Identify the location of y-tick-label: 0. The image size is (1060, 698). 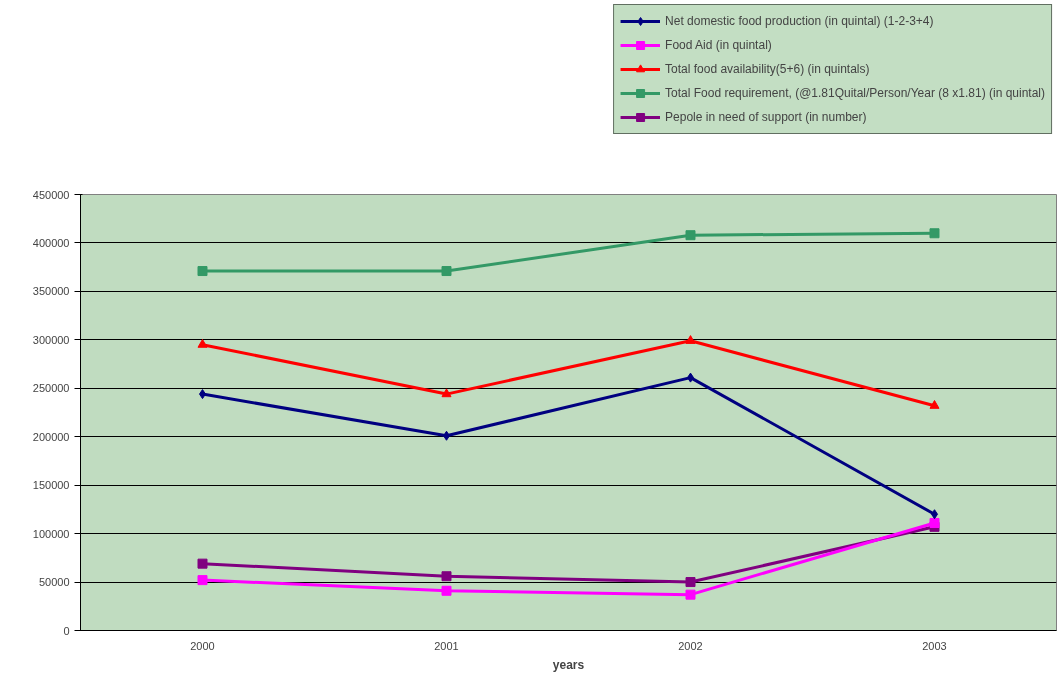
(66, 630).